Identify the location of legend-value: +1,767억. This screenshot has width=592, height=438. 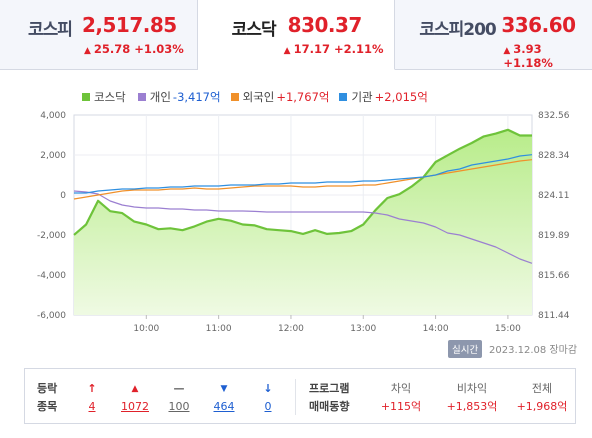
(303, 97).